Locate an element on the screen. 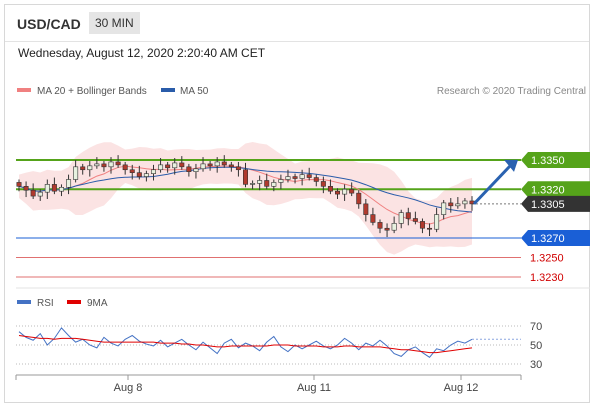  rsi-tick-label: 30 is located at coordinates (536, 365).